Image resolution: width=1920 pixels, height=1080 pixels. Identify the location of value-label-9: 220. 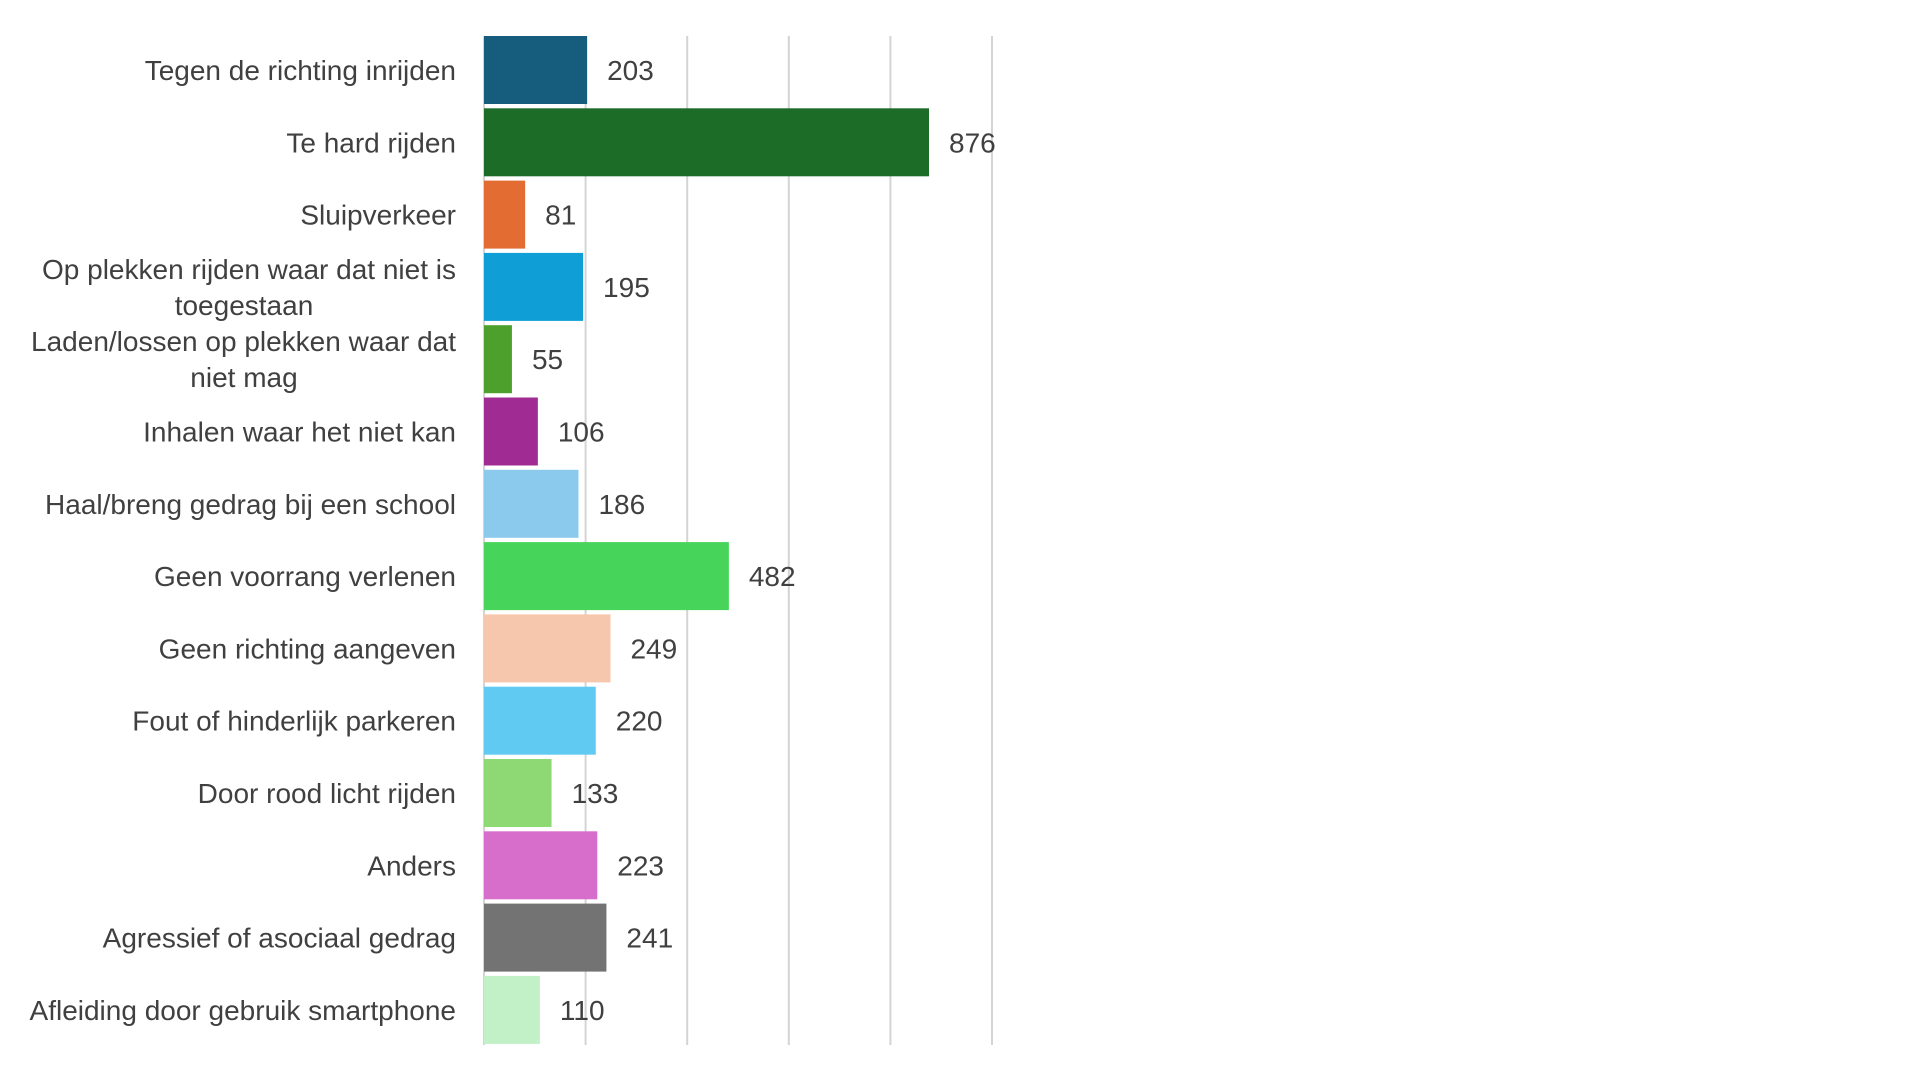
(639, 721).